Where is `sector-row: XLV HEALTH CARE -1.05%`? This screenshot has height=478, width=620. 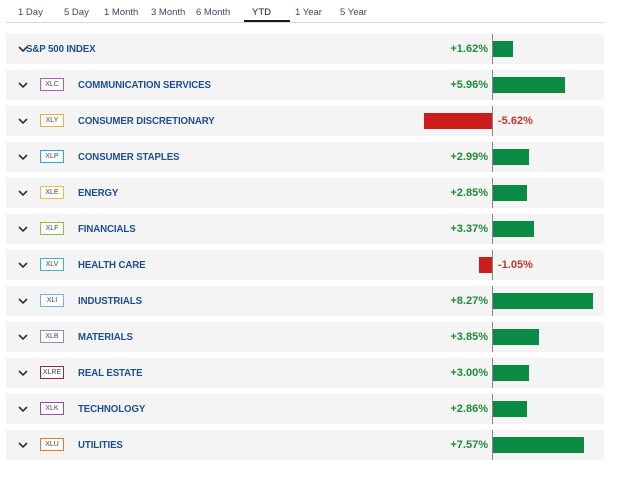 sector-row: XLV HEALTH CARE -1.05% is located at coordinates (305, 265).